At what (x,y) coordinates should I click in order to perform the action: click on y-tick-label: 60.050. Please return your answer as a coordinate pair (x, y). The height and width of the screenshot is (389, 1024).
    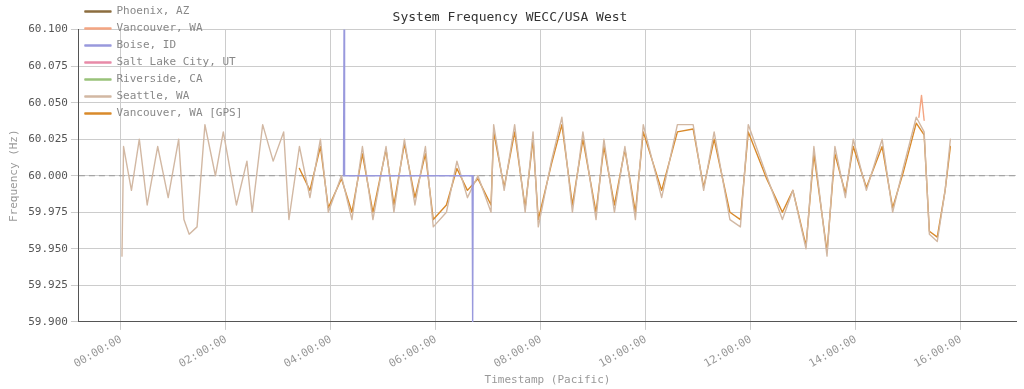
    Looking at the image, I should click on (48, 102).